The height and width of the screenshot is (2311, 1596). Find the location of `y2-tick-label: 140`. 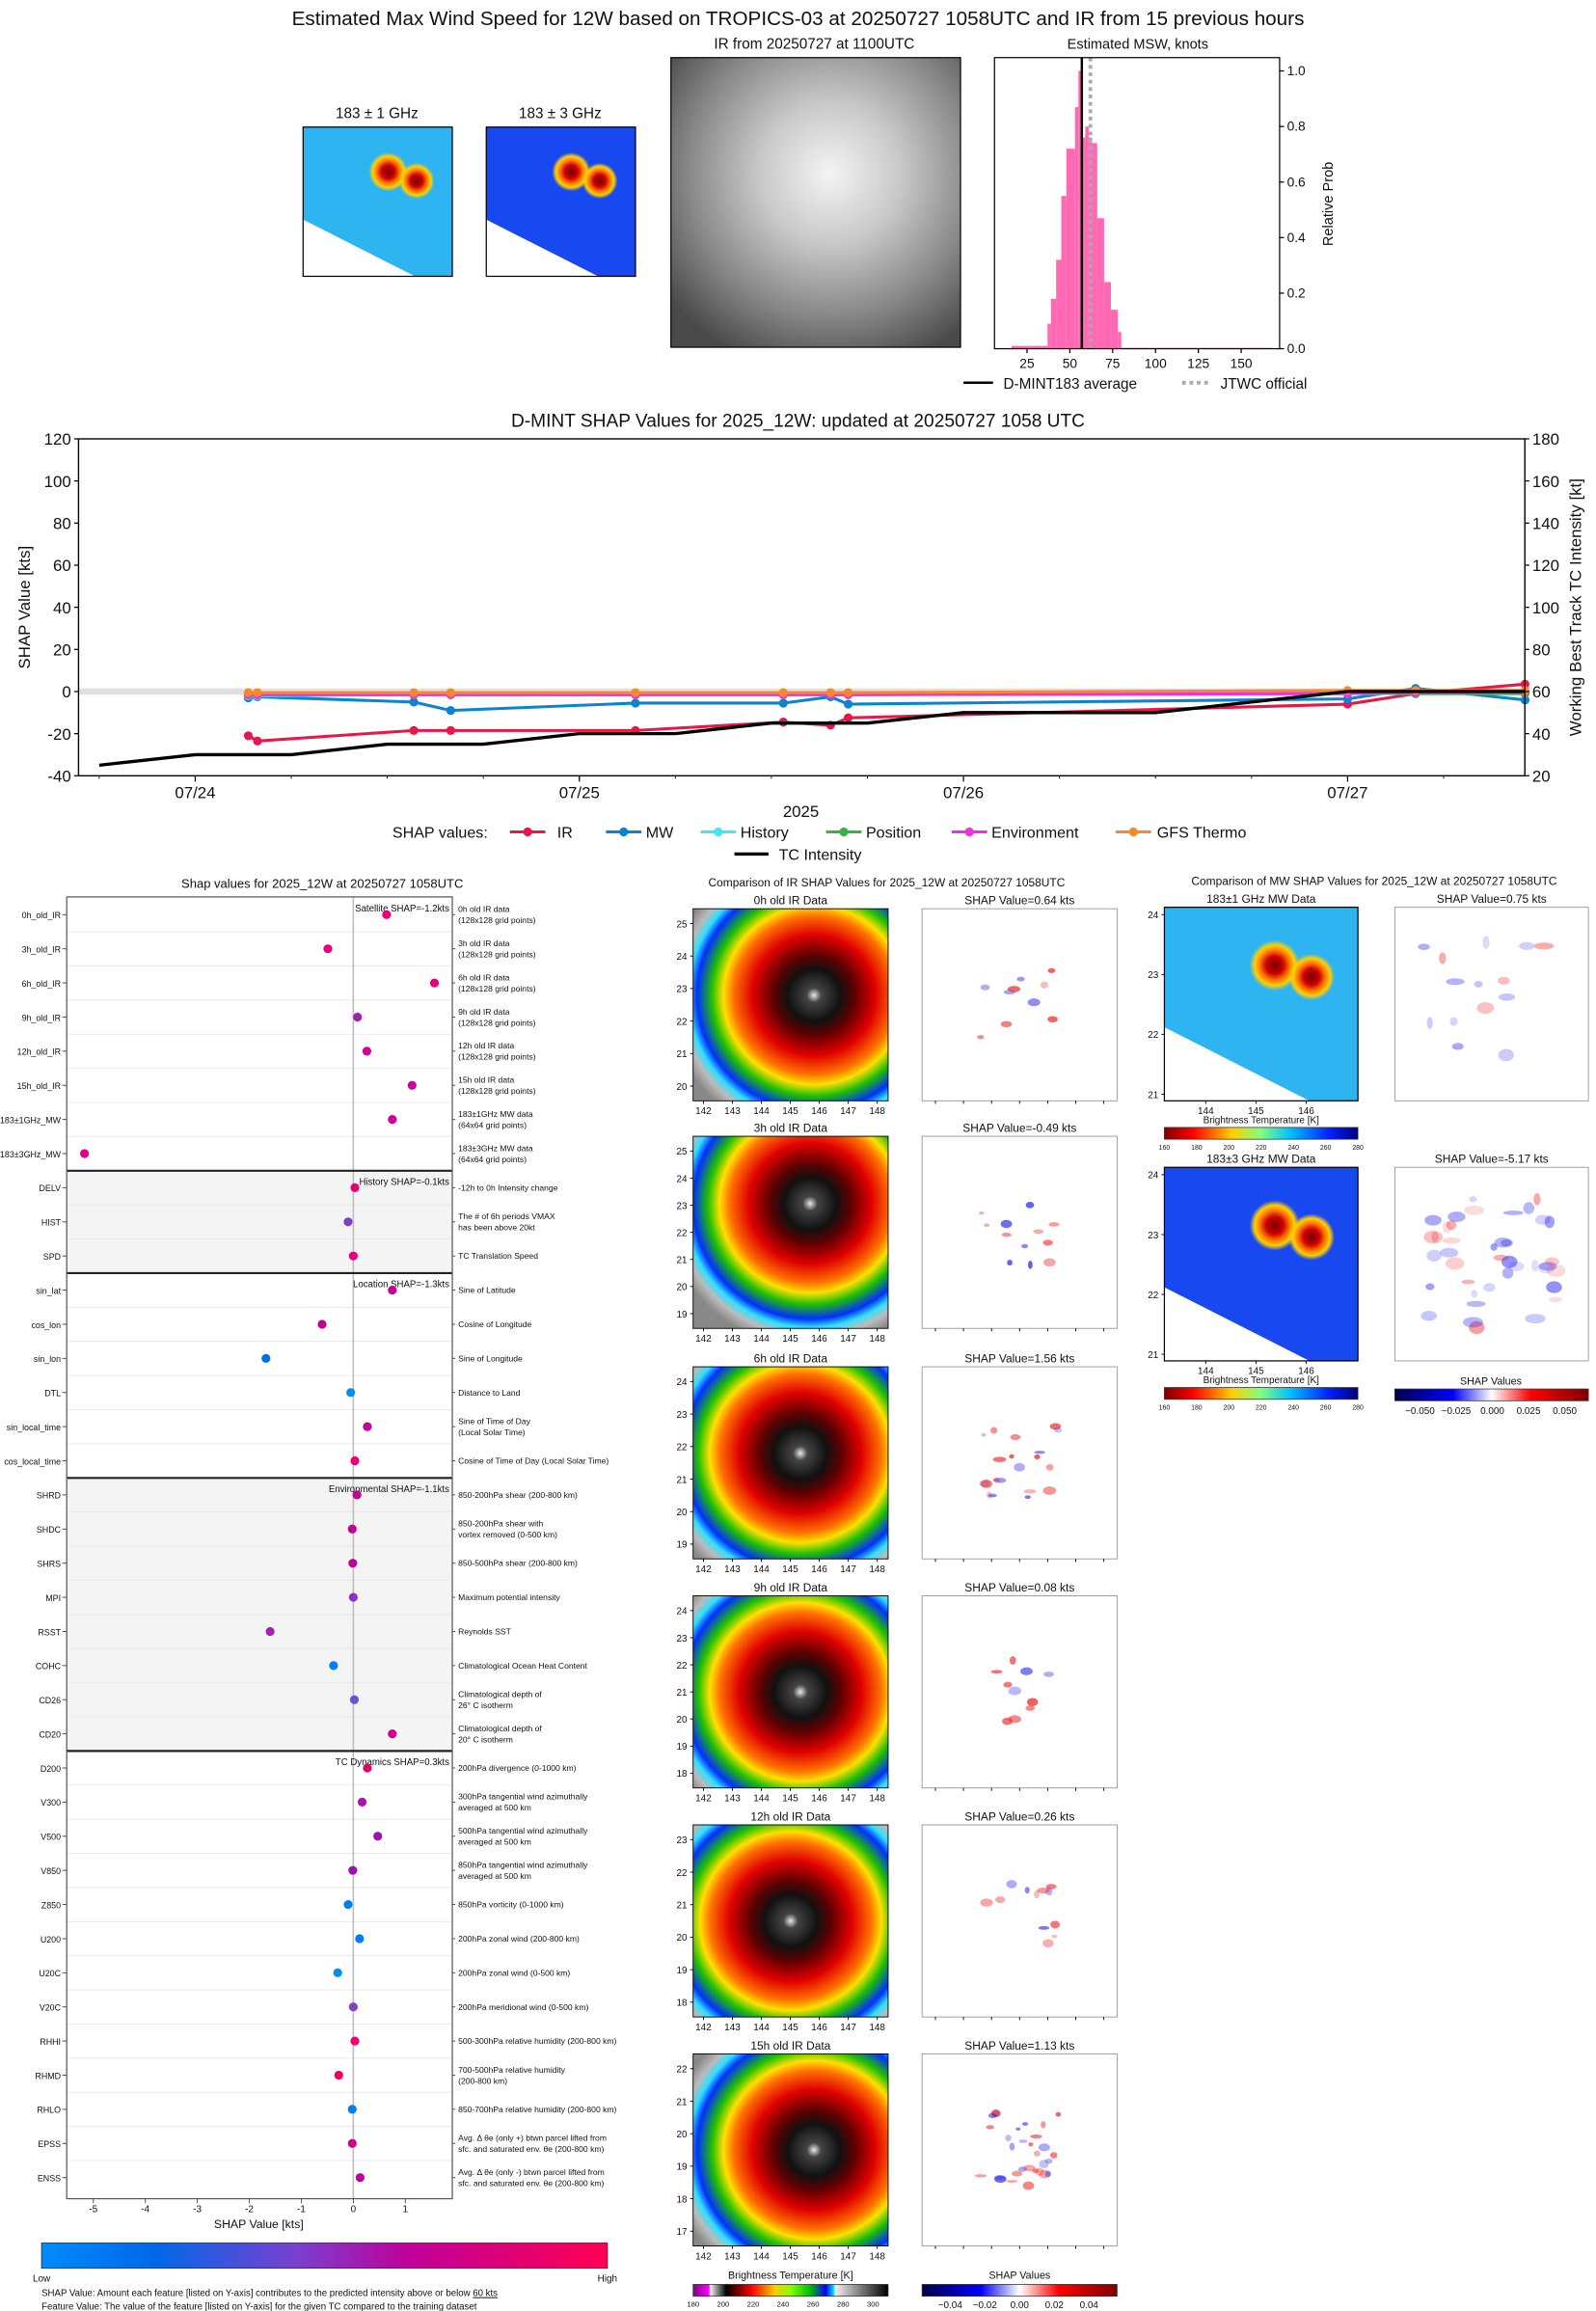

y2-tick-label: 140 is located at coordinates (1546, 523).